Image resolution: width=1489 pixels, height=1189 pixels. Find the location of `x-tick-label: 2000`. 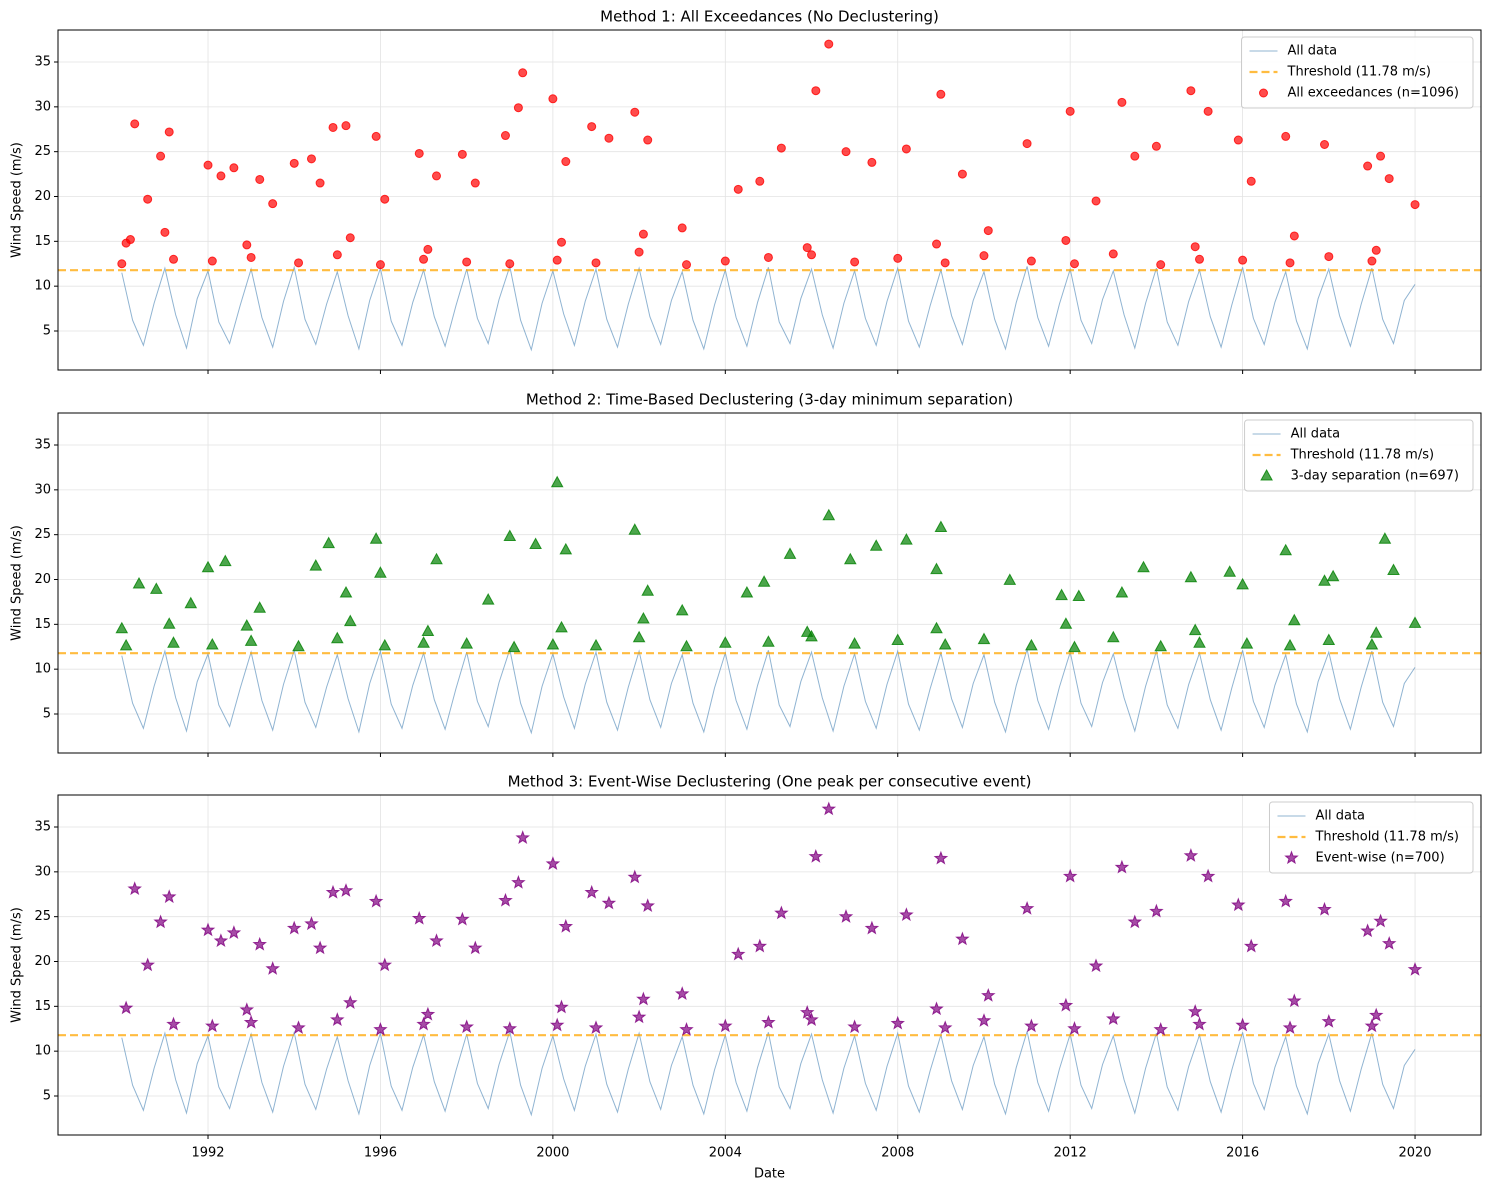

x-tick-label: 2000 is located at coordinates (552, 1153).